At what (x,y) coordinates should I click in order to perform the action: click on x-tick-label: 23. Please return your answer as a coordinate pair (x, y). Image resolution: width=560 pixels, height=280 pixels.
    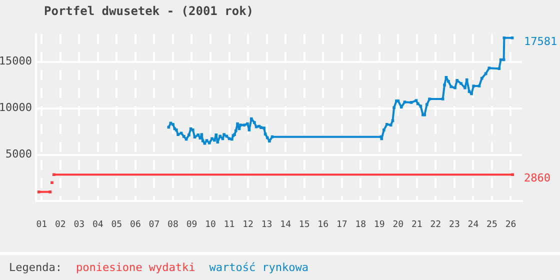
    Looking at the image, I should click on (454, 225).